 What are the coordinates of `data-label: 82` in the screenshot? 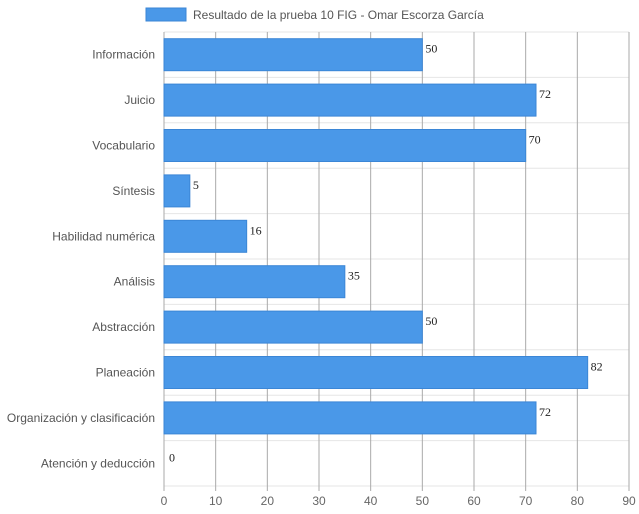 It's located at (597, 367).